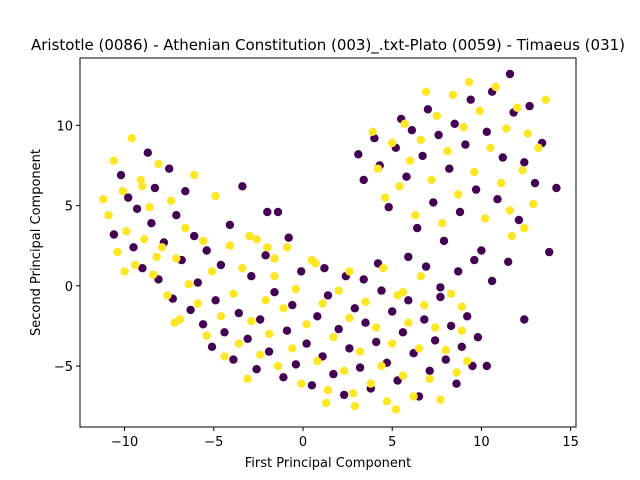 The width and height of the screenshot is (640, 480). I want to click on x-tick-label: 5, so click(392, 442).